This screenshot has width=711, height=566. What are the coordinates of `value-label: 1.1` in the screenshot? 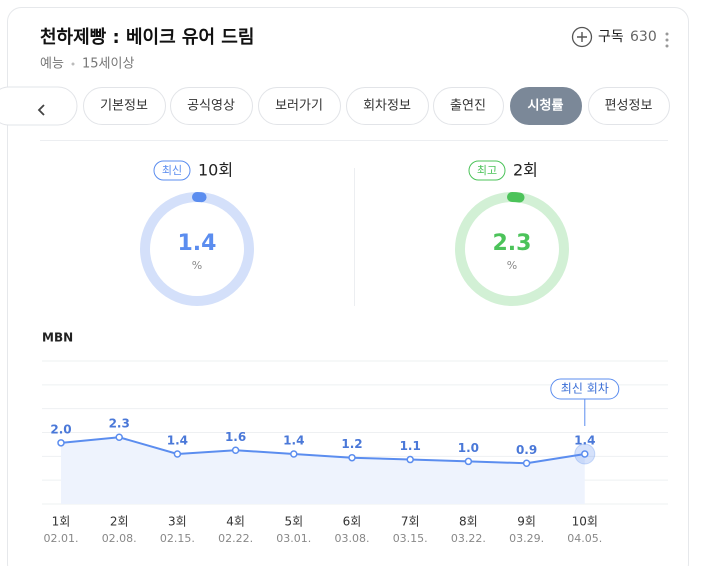 It's located at (410, 446).